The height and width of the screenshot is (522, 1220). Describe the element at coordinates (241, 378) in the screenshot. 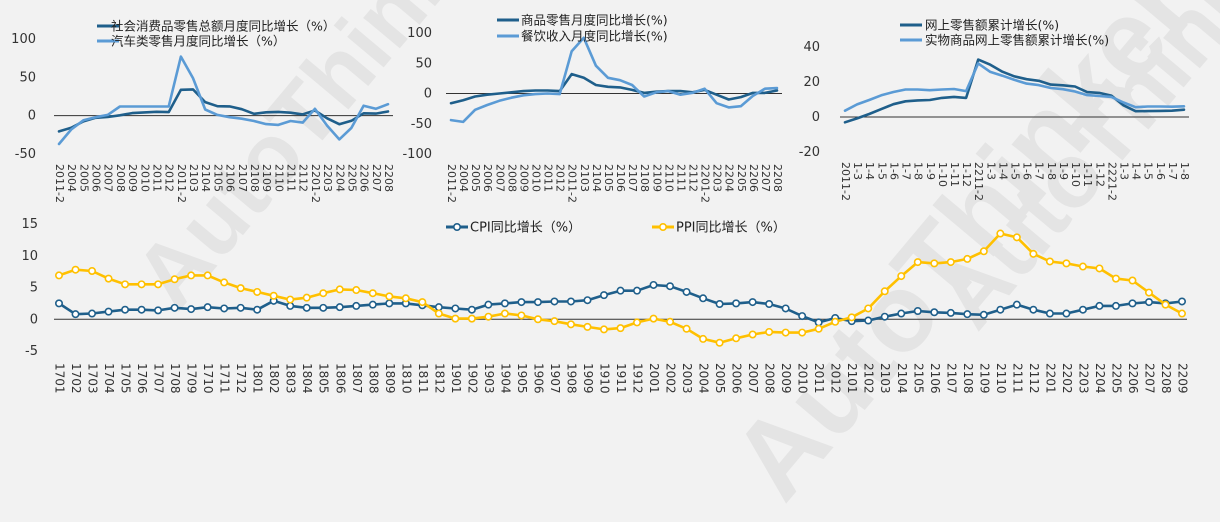

I see `x-tick-label: 1712` at that location.